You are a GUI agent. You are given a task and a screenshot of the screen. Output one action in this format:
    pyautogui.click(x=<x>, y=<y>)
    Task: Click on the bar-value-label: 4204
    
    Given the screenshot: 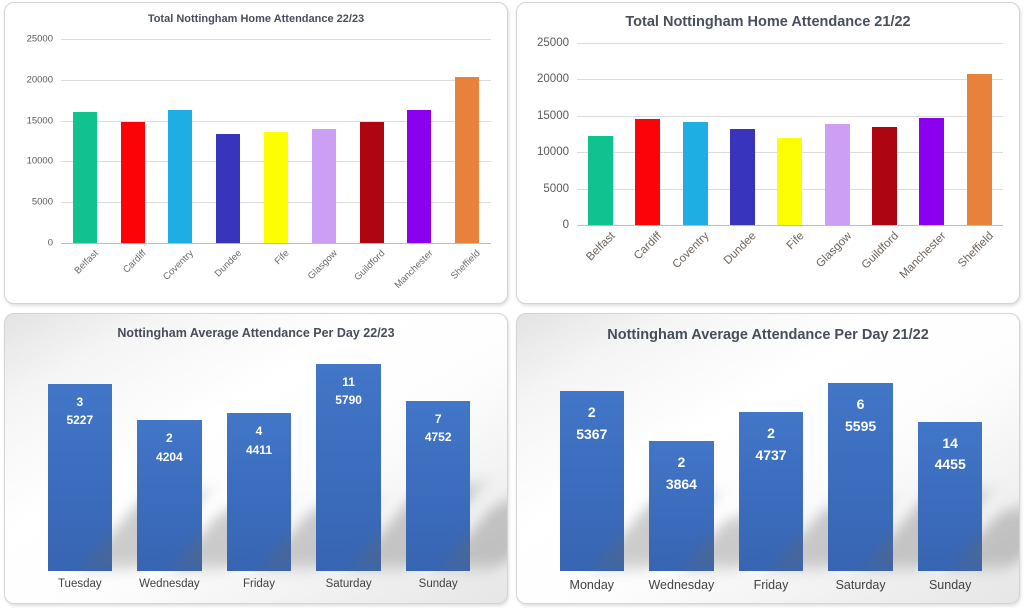 What is the action you would take?
    pyautogui.click(x=169, y=456)
    